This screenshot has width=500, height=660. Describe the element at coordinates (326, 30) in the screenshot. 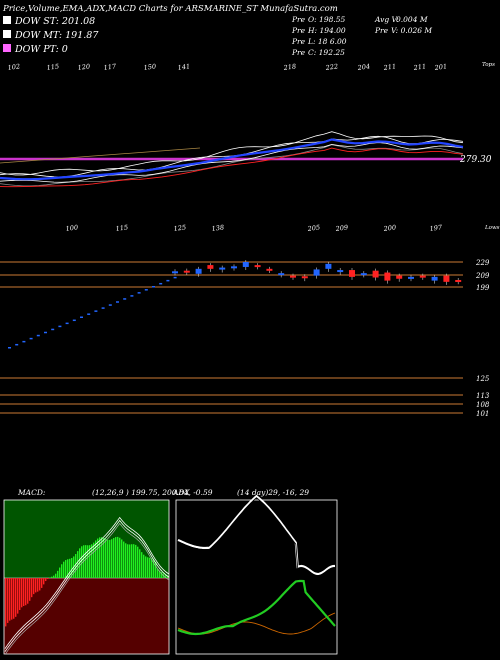

I see `stat-high: H: 194.00` at that location.